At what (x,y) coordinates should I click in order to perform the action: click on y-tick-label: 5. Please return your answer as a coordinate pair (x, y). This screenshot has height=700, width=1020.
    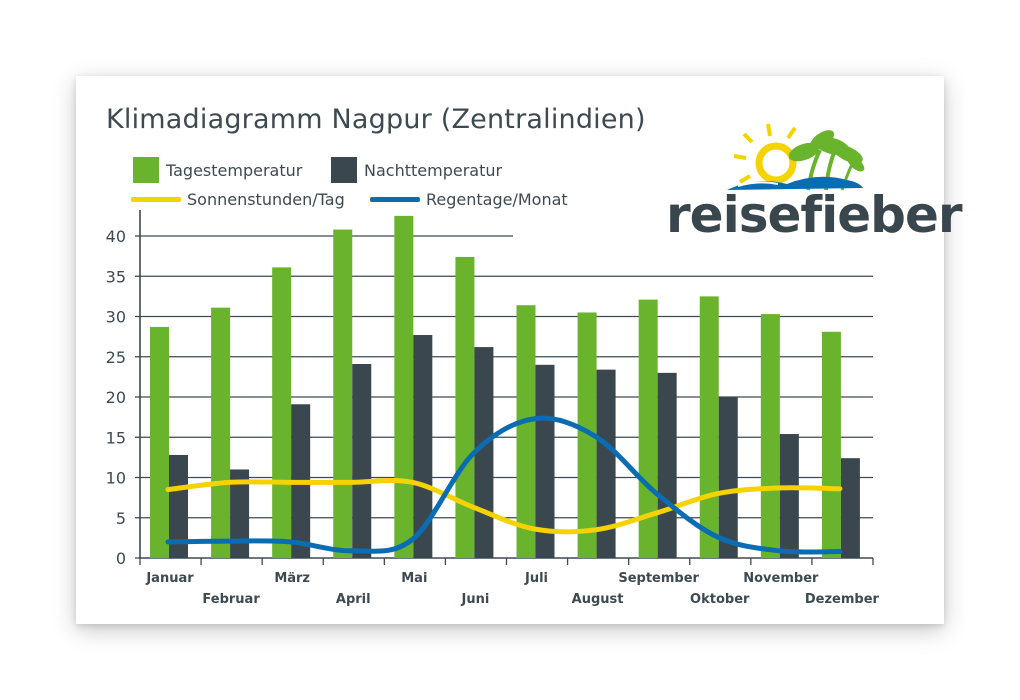
    Looking at the image, I should click on (121, 518).